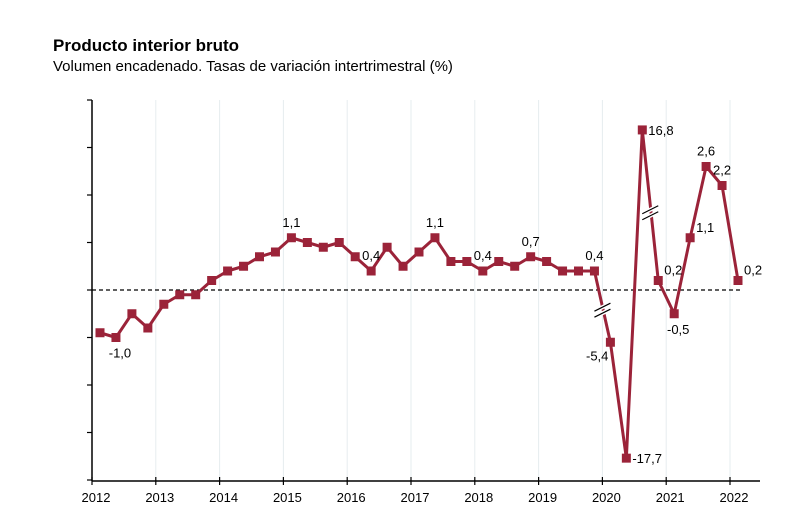 This screenshot has width=795, height=525. Describe the element at coordinates (660, 130) in the screenshot. I see `data-label: 16,8` at that location.